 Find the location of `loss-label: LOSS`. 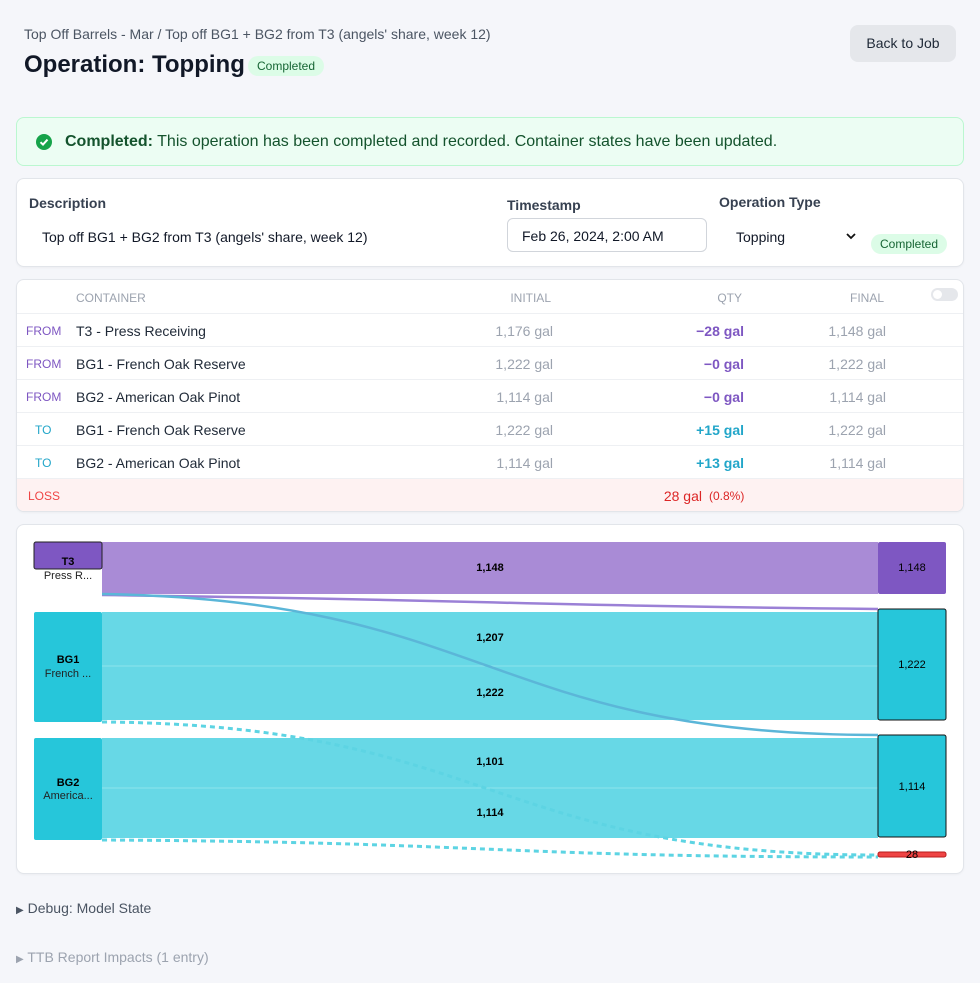

loss-label: LOSS is located at coordinates (44, 496).